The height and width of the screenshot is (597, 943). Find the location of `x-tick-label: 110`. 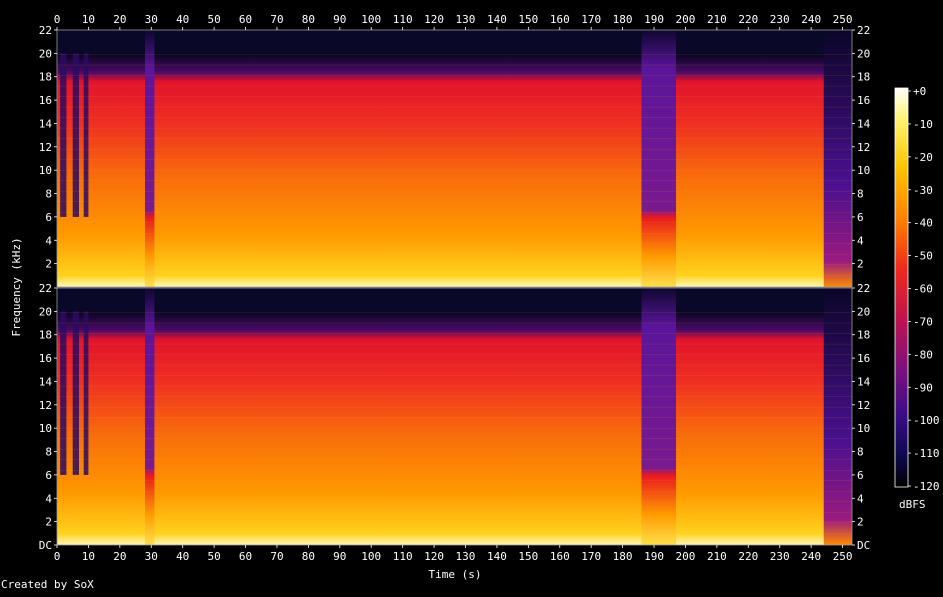

x-tick-label: 110 is located at coordinates (403, 556).